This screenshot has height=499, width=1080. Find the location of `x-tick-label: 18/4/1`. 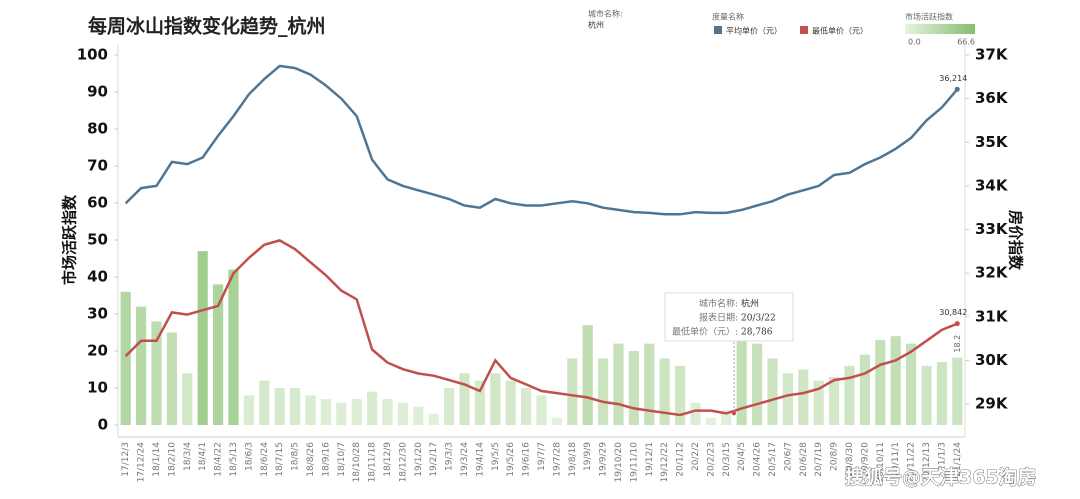

x-tick-label: 18/4/1 is located at coordinates (203, 456).